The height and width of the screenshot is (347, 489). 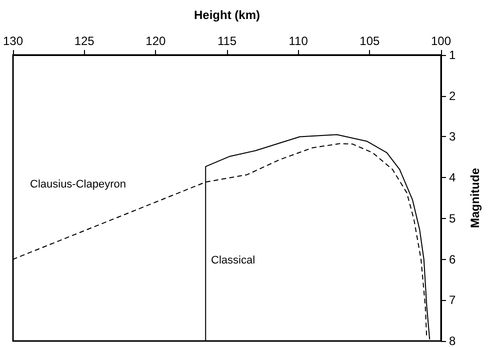 What do you see at coordinates (452, 300) in the screenshot?
I see `y-tick-label: 7` at bounding box center [452, 300].